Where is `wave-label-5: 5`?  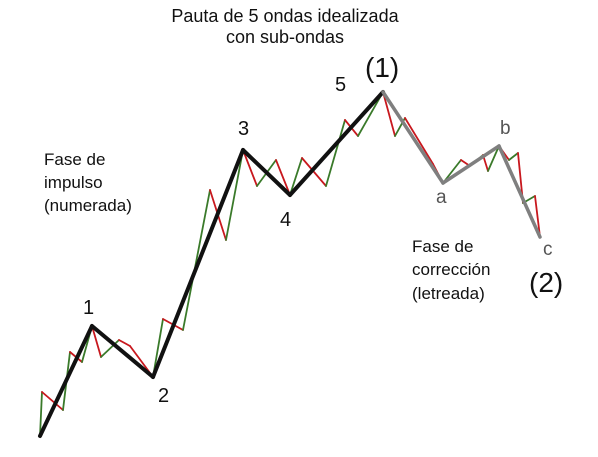 wave-label-5: 5 is located at coordinates (341, 85).